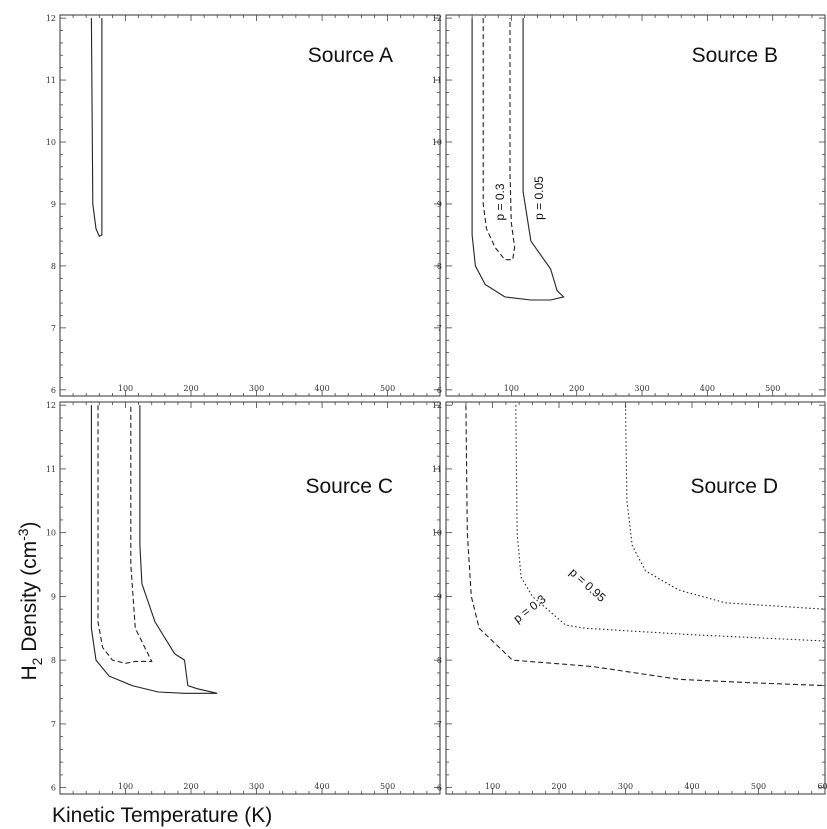  Describe the element at coordinates (29, 672) in the screenshot. I see `y-axis-title-main: H` at that location.